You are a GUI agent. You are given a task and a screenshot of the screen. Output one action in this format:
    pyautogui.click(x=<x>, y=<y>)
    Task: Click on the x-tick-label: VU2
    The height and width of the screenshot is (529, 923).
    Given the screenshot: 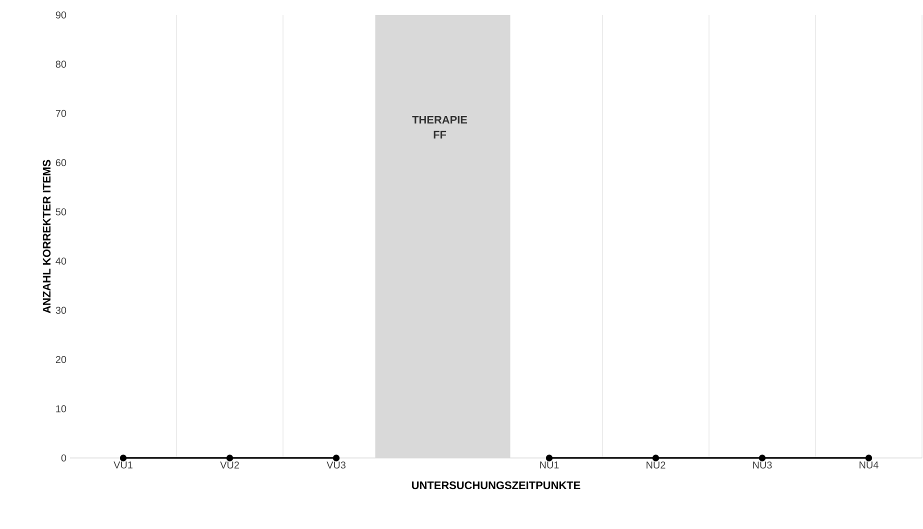 What is the action you would take?
    pyautogui.click(x=229, y=465)
    